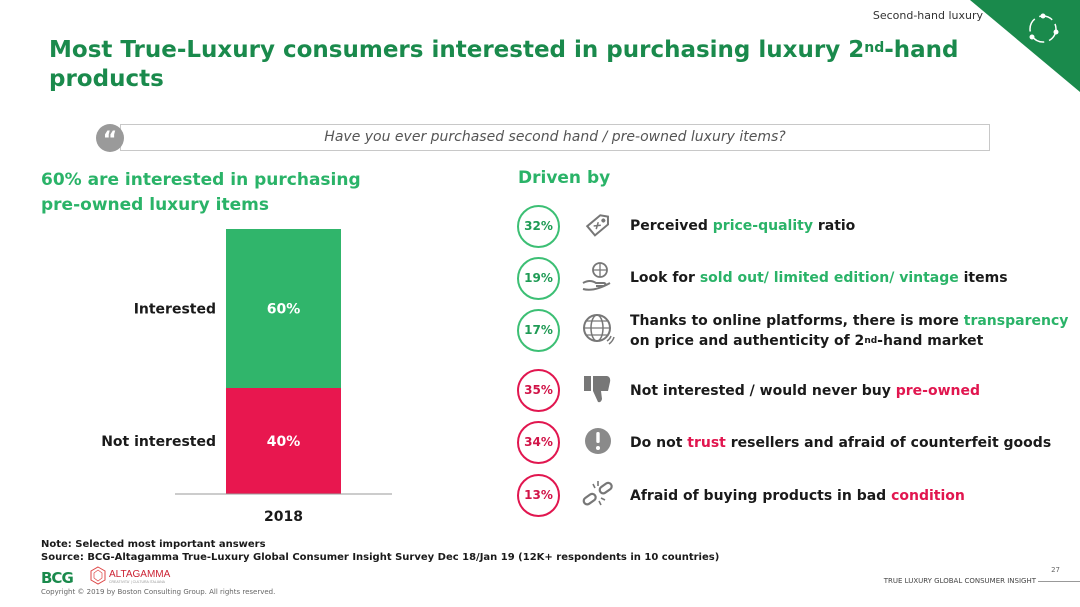 The image size is (1080, 607). Describe the element at coordinates (538, 278) in the screenshot. I see `driver-pct-2: 19%` at that location.